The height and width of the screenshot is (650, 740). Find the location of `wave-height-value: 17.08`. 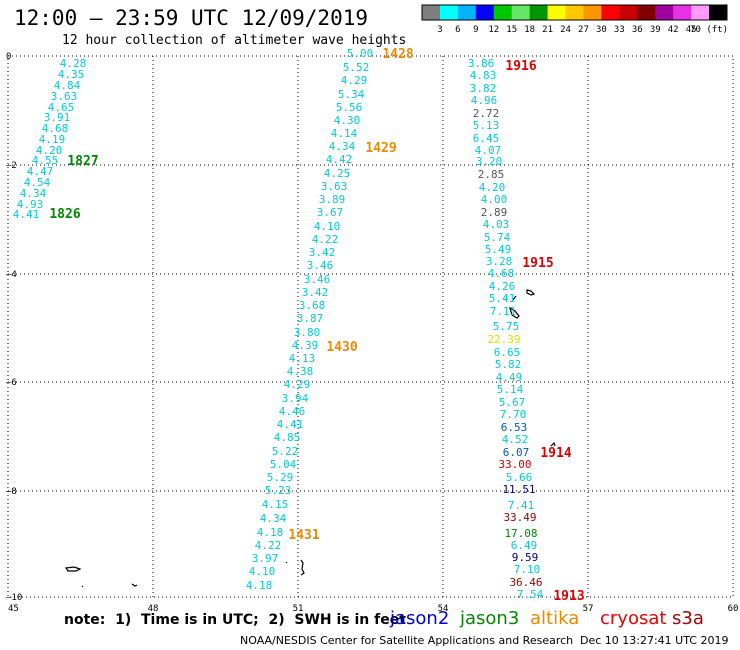

wave-height-value: 17.08 is located at coordinates (520, 533).